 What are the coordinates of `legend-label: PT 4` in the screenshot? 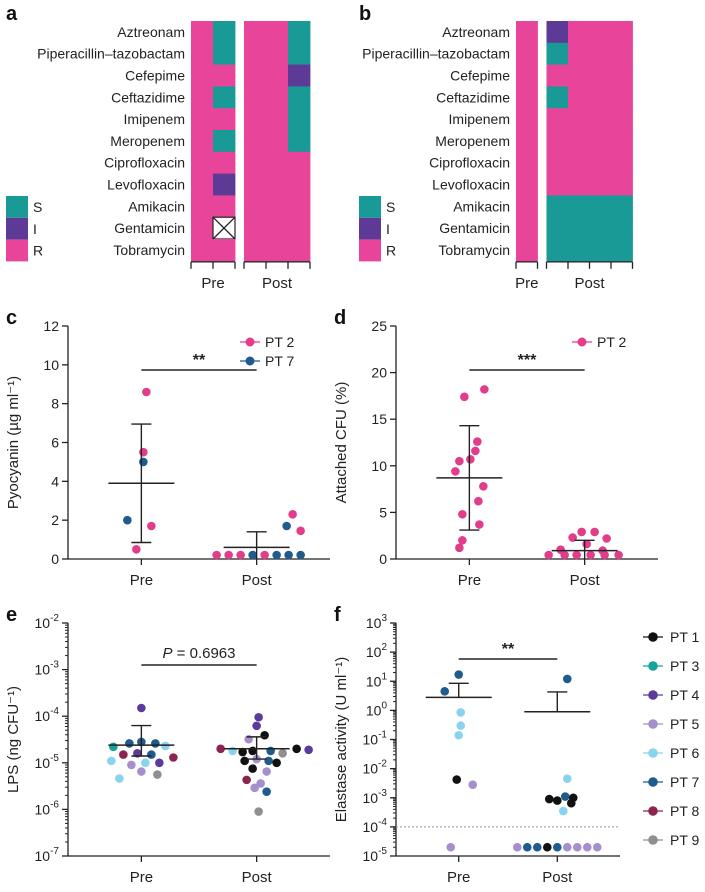 It's located at (685, 695).